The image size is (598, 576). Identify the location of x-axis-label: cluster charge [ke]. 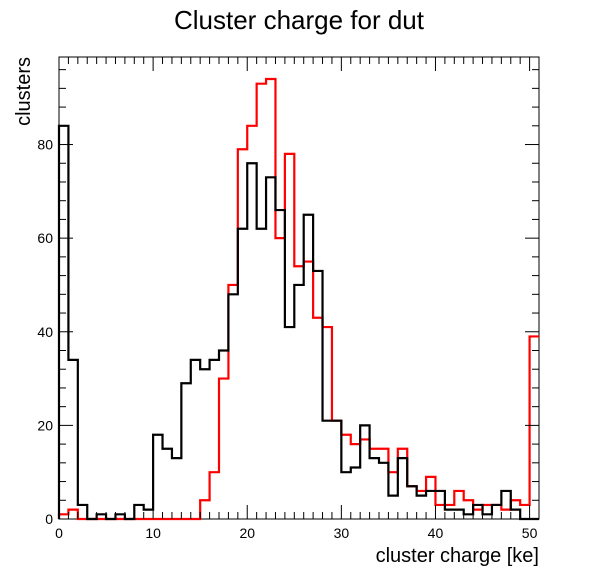
(457, 556).